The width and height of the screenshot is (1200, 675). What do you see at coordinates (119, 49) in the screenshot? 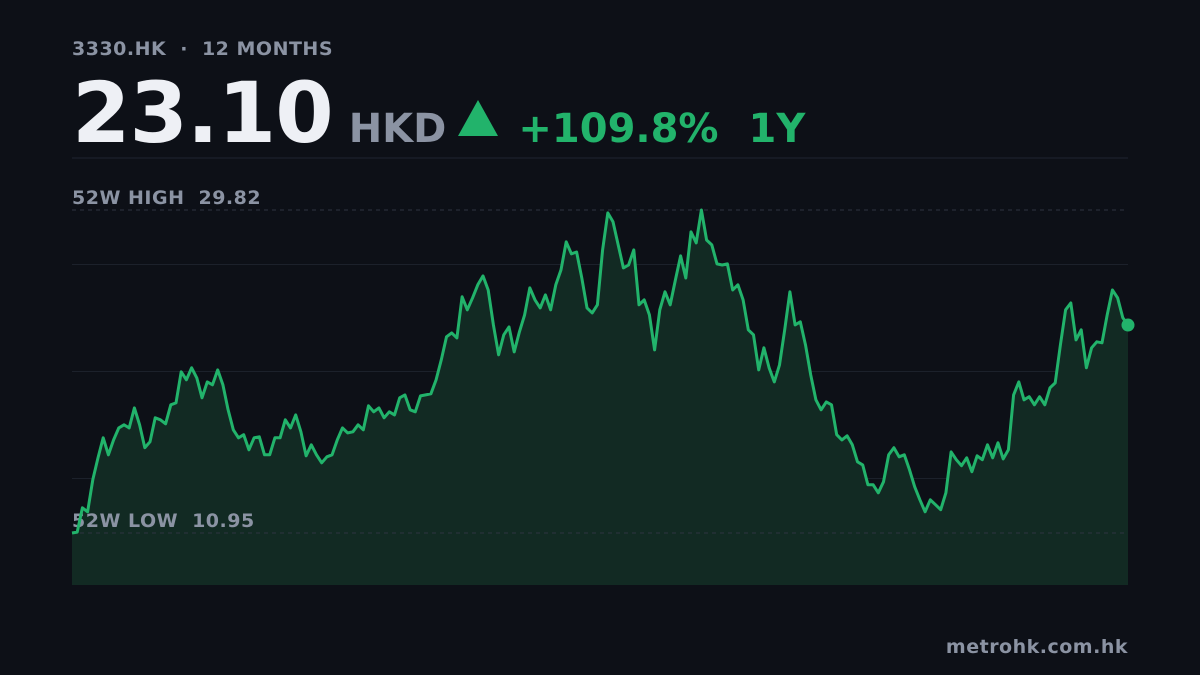
I see `ticker: 3330.HK` at bounding box center [119, 49].